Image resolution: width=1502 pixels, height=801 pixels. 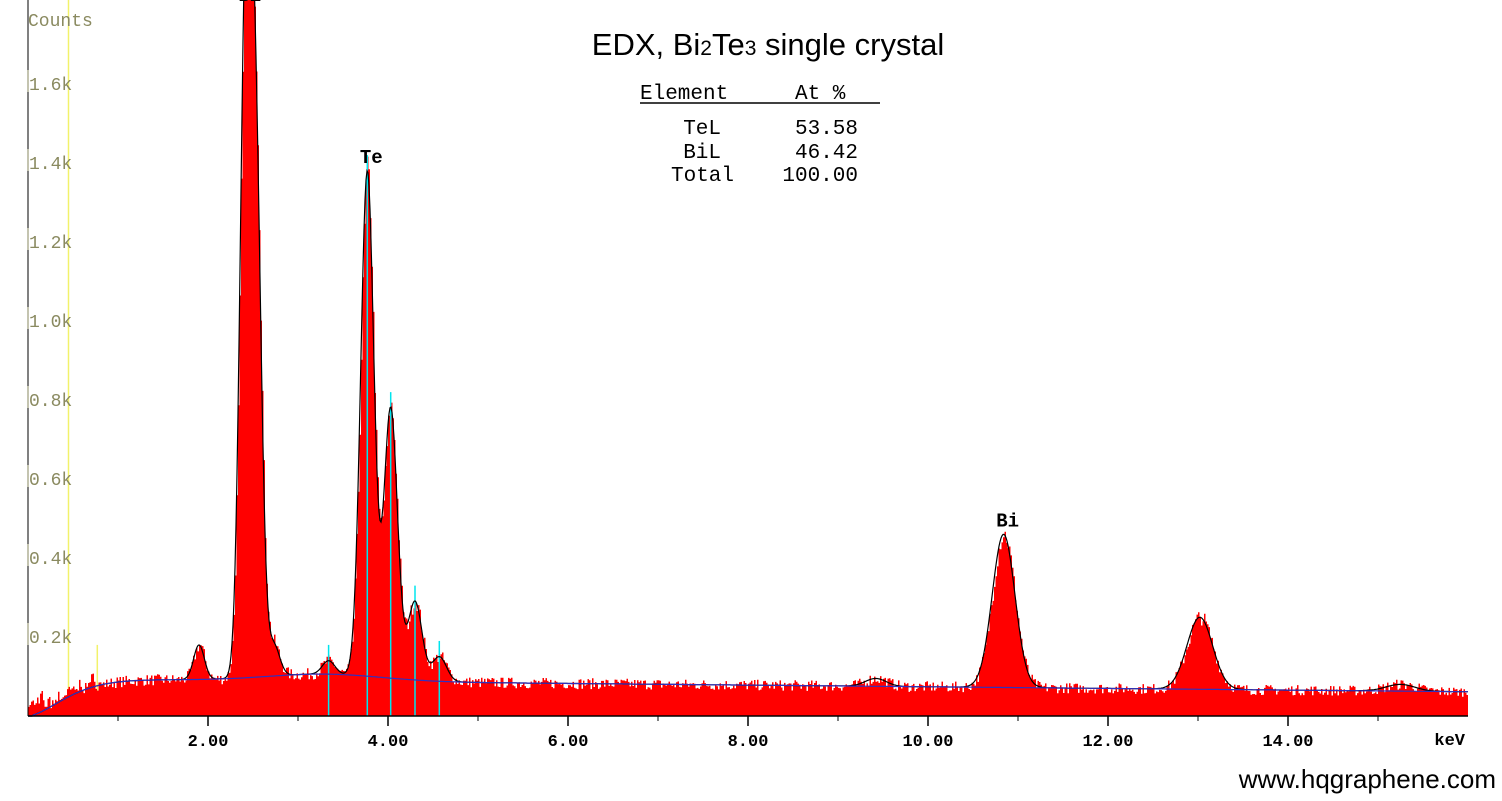 I want to click on marker-lines, so click(x=83, y=358).